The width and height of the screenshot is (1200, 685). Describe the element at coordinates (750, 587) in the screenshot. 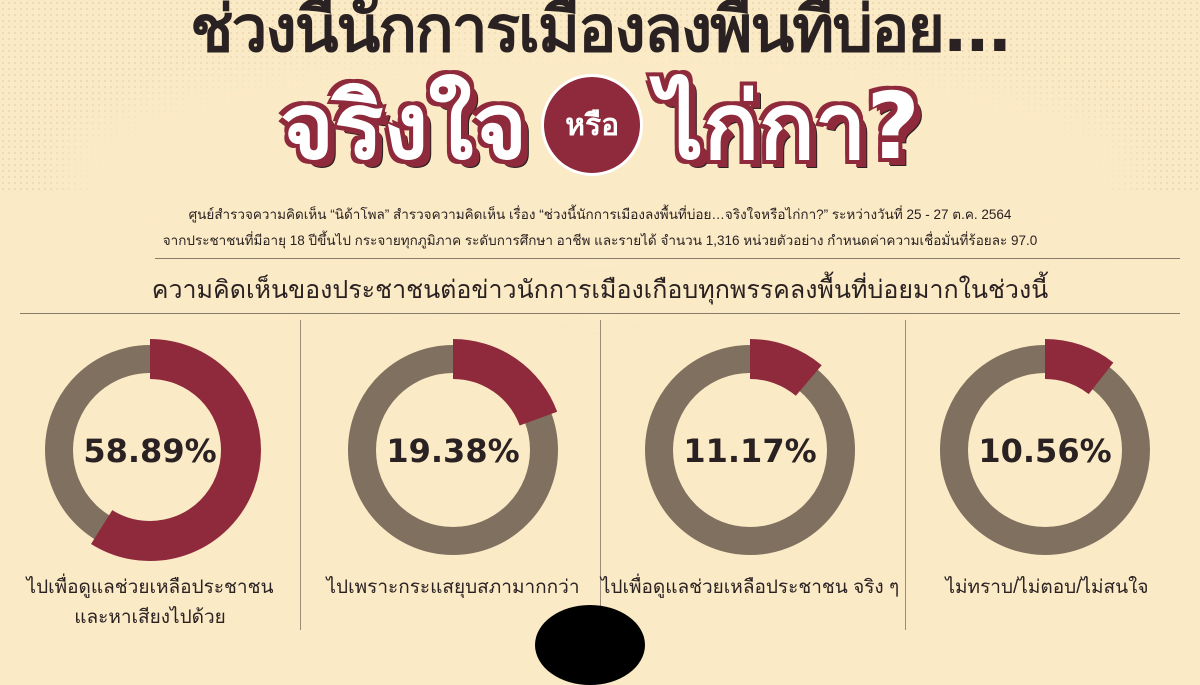

I see `category-label-3: ไปเพื่อดูแลช่วยเหลือประชาชน จริง ๆ` at that location.